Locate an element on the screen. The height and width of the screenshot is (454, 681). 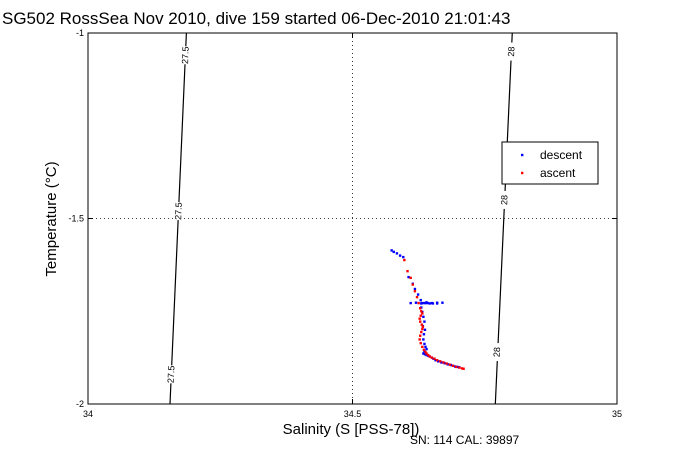
legend-box is located at coordinates (550, 163).